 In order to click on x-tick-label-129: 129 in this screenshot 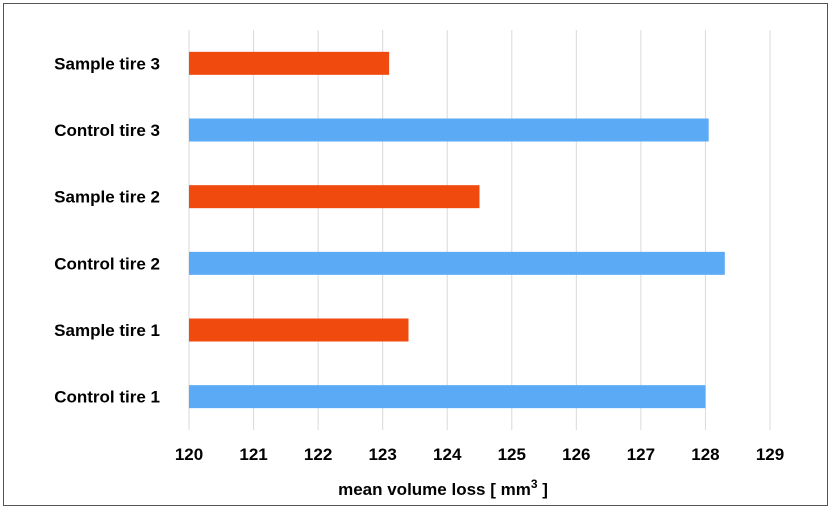, I will do `click(770, 454)`.